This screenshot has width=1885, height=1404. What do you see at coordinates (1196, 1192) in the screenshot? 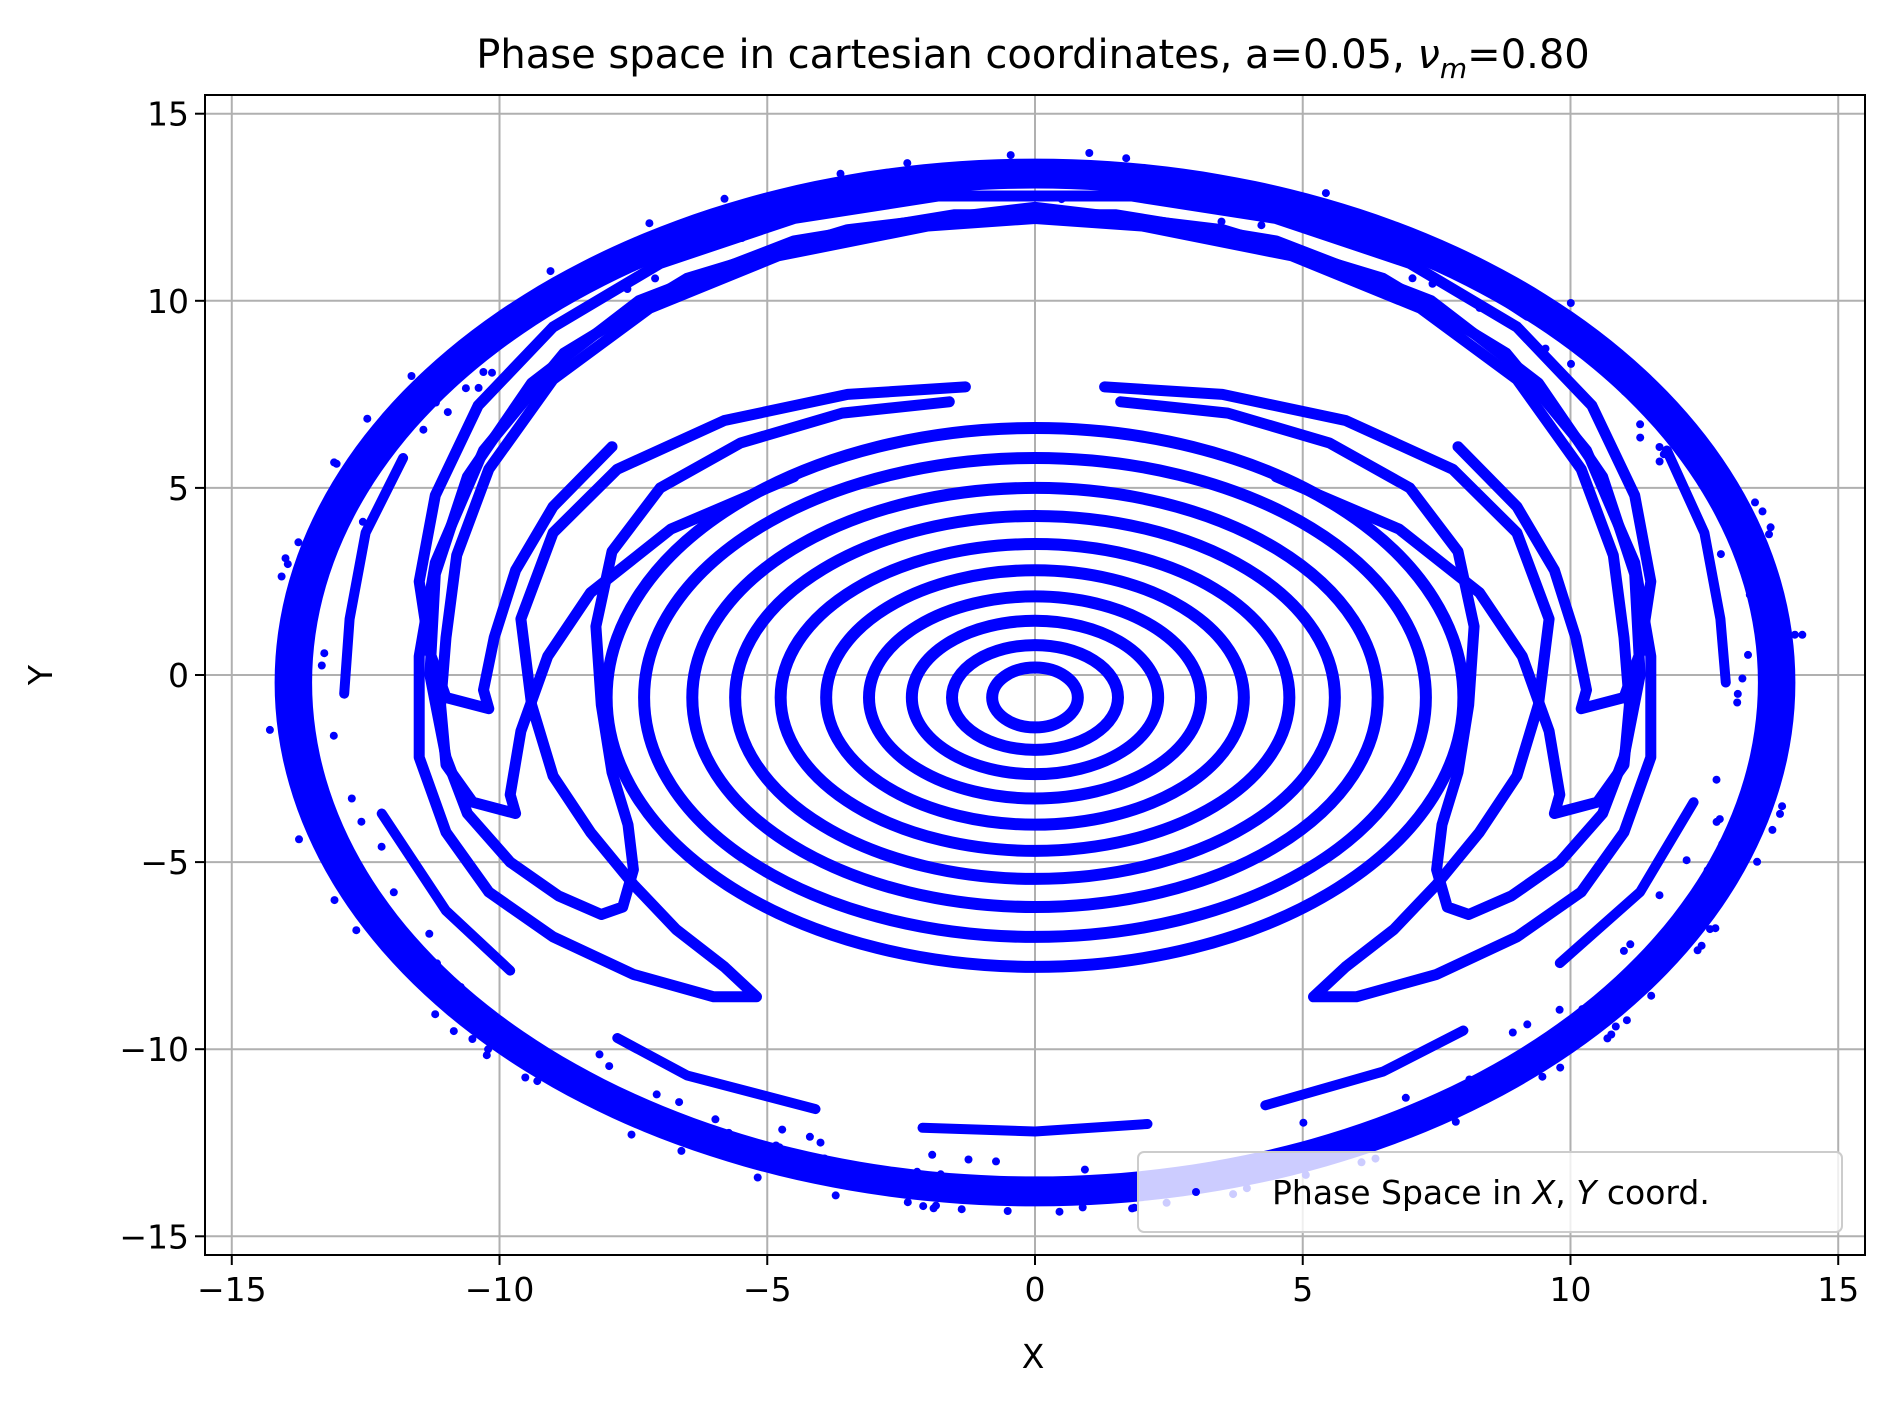
I see `legend-marker` at bounding box center [1196, 1192].